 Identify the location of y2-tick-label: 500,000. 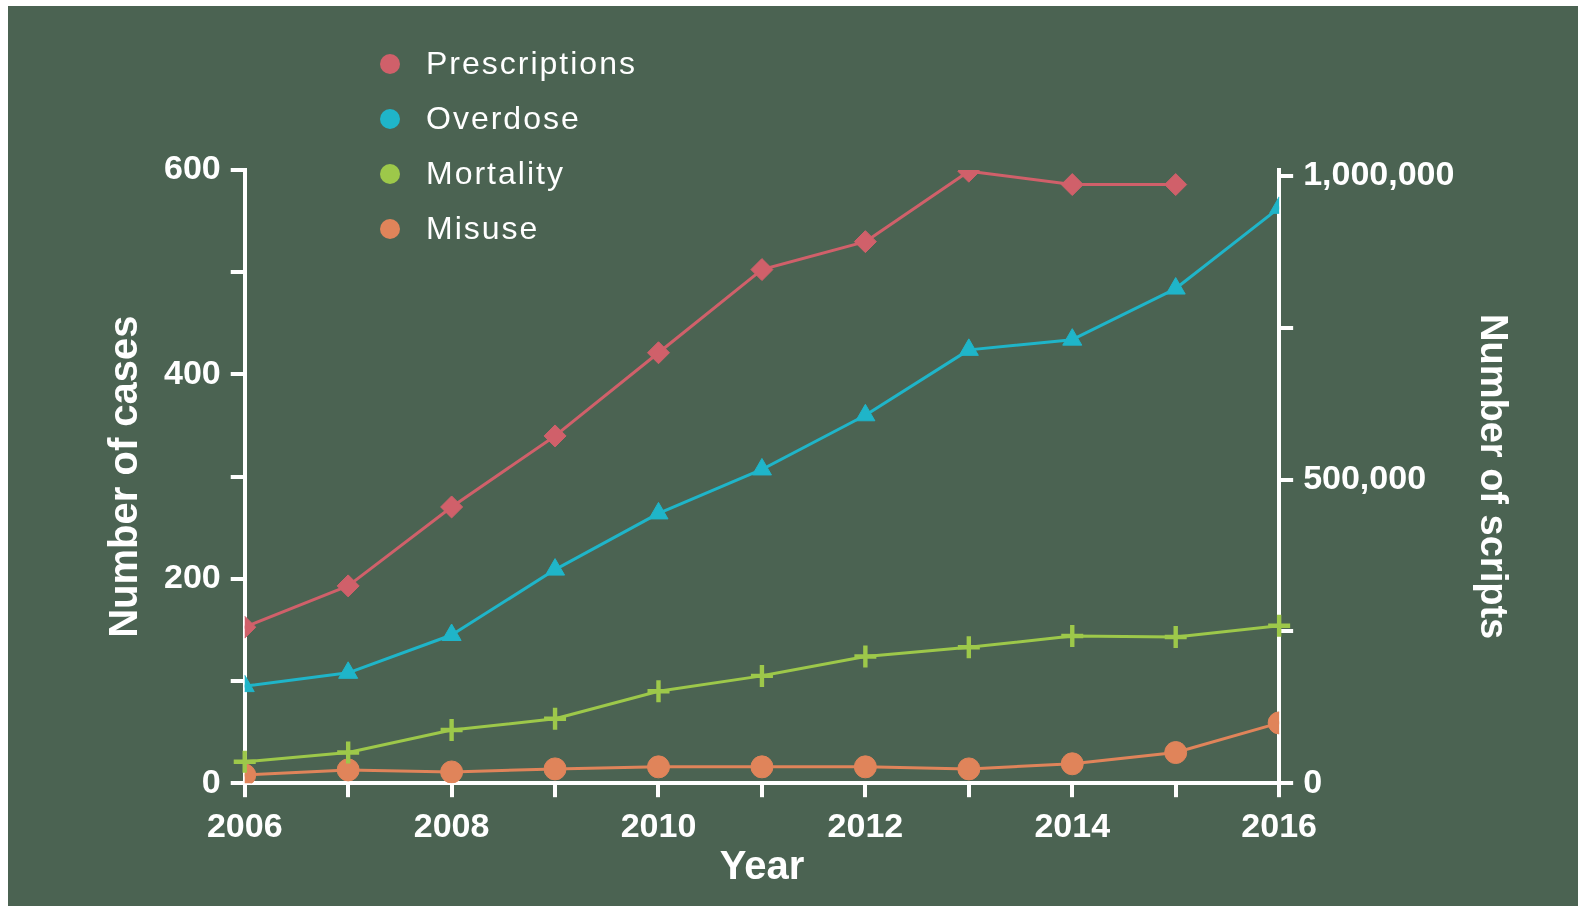
(1365, 477).